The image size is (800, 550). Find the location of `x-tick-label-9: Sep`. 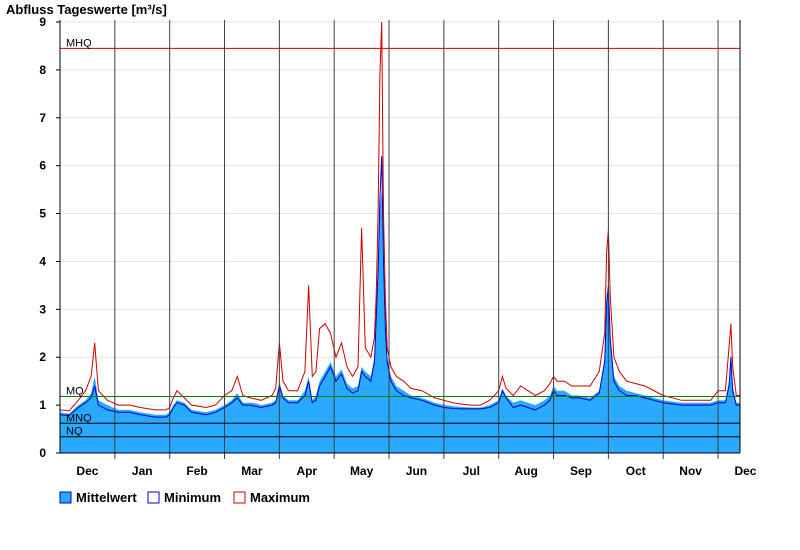

x-tick-label-9: Sep is located at coordinates (581, 471).